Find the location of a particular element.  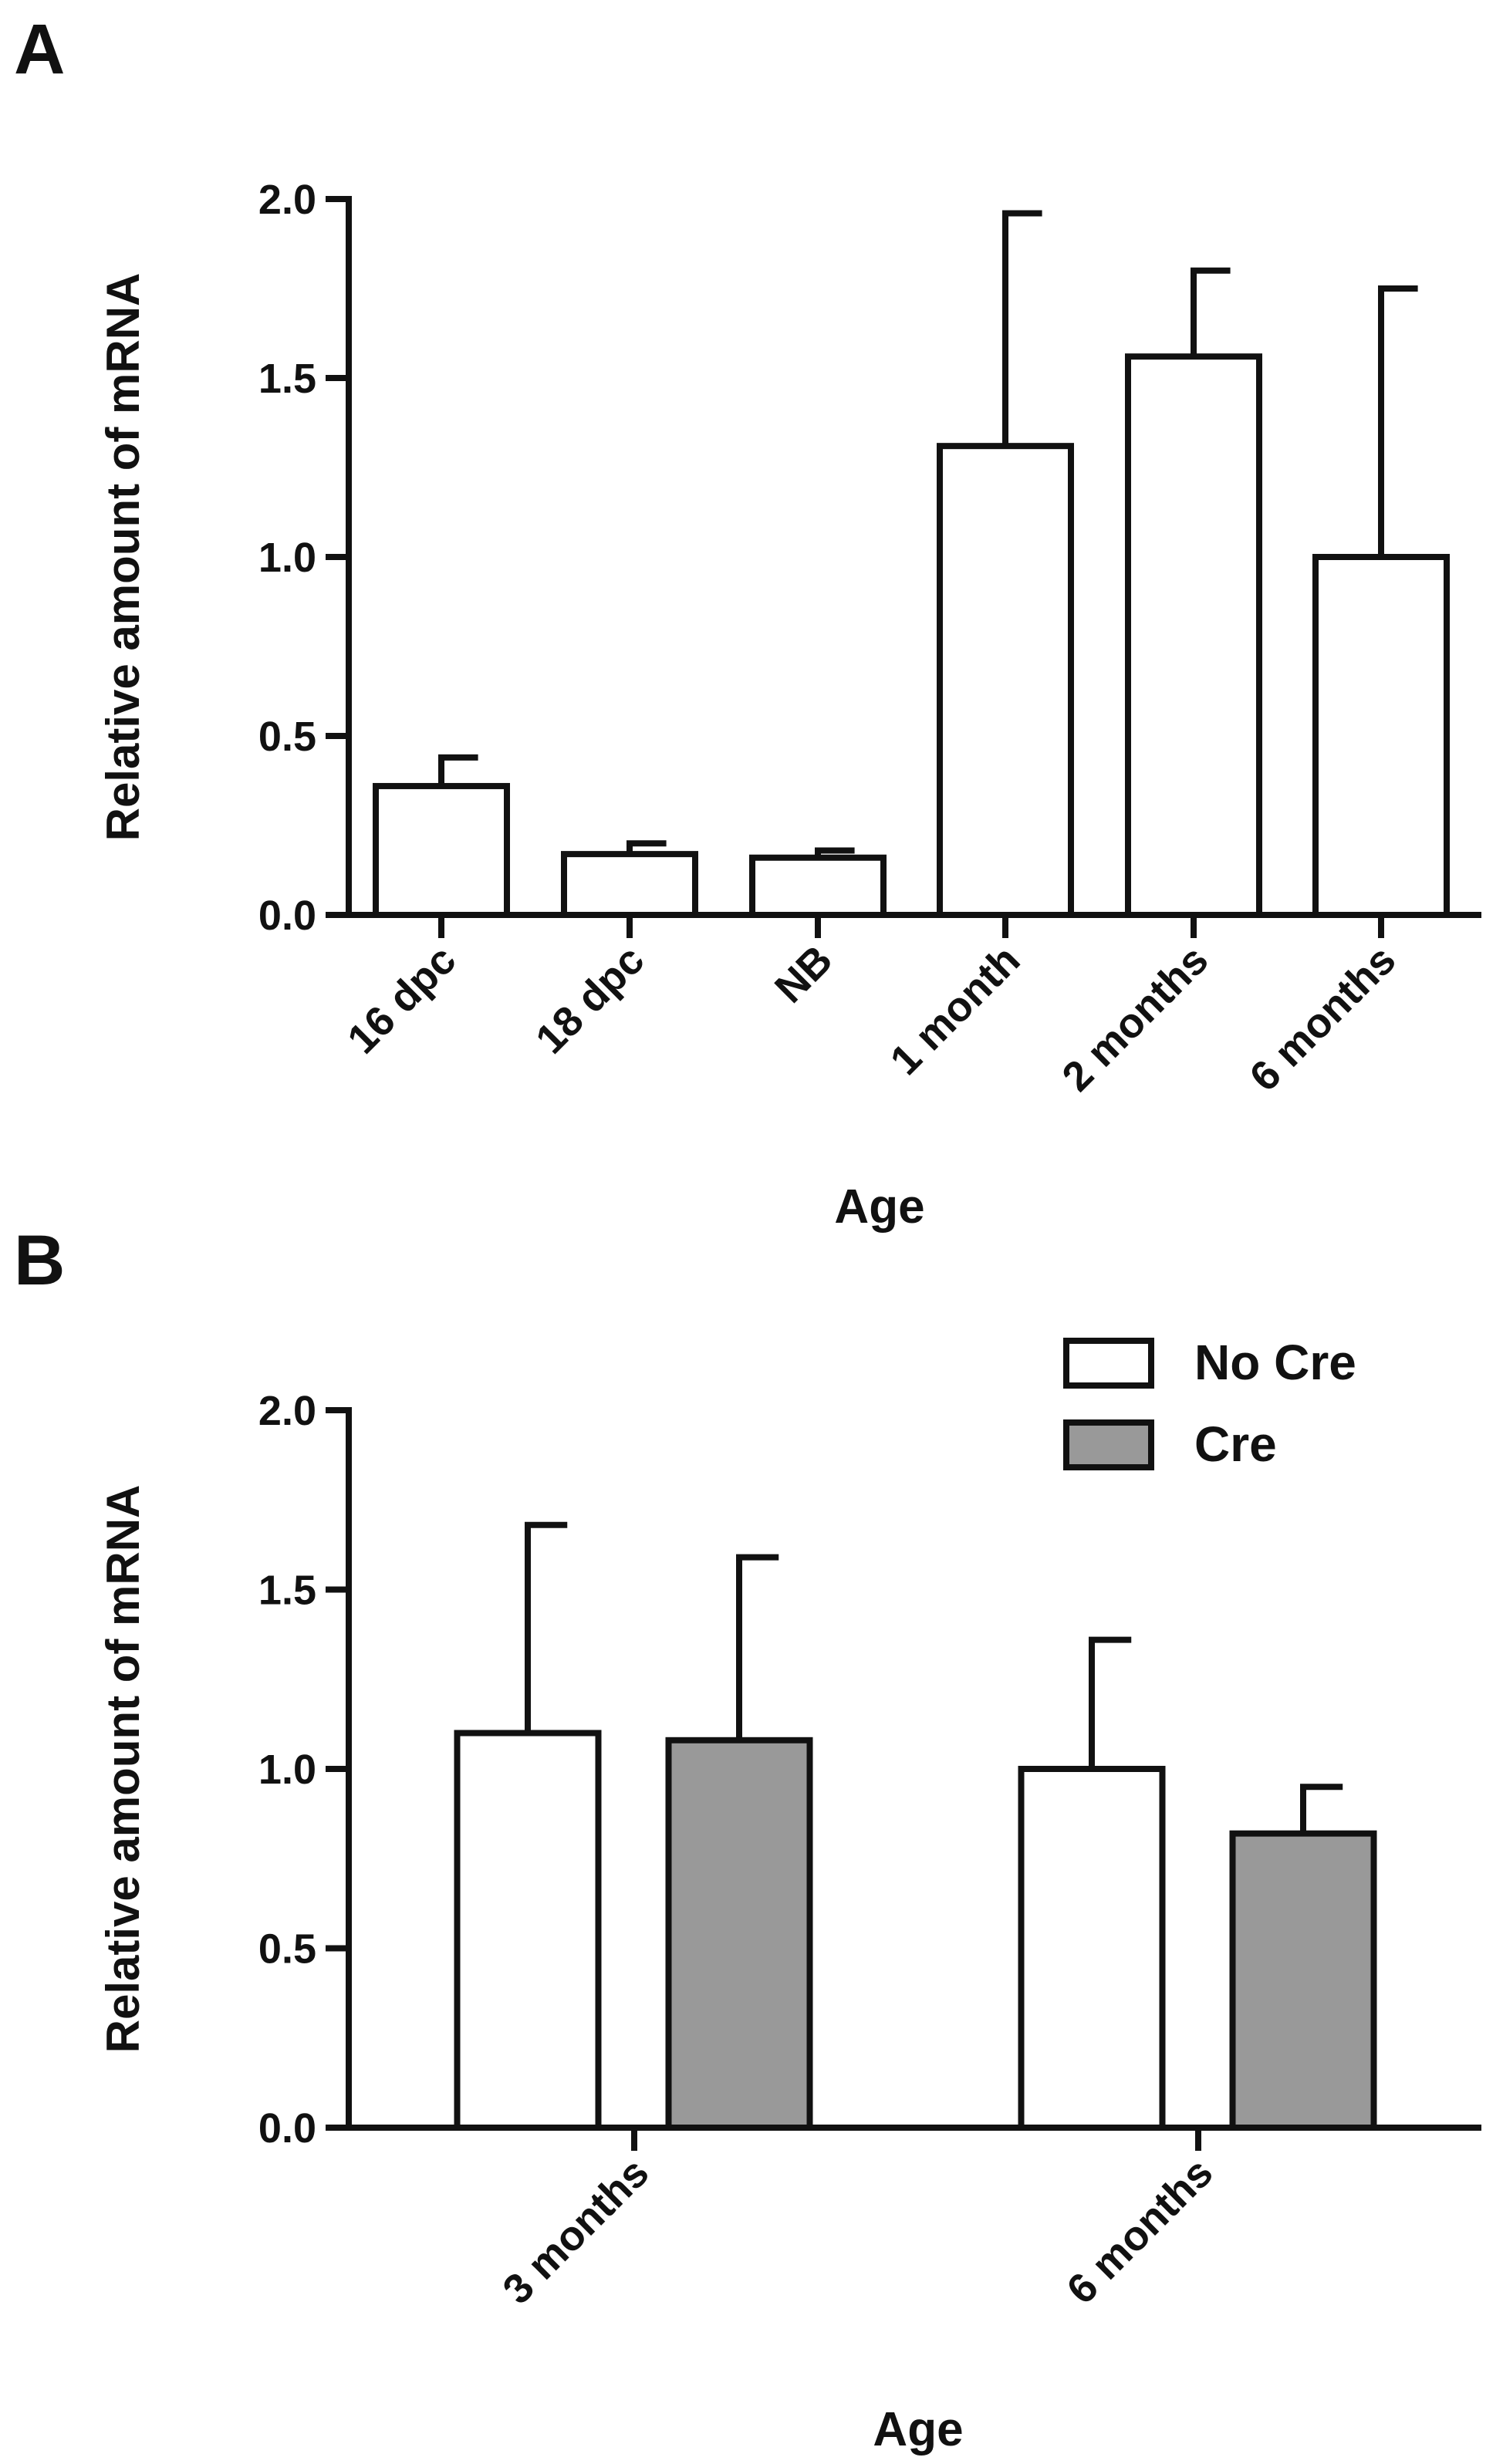

legend-label: No Cre is located at coordinates (1275, 1362).